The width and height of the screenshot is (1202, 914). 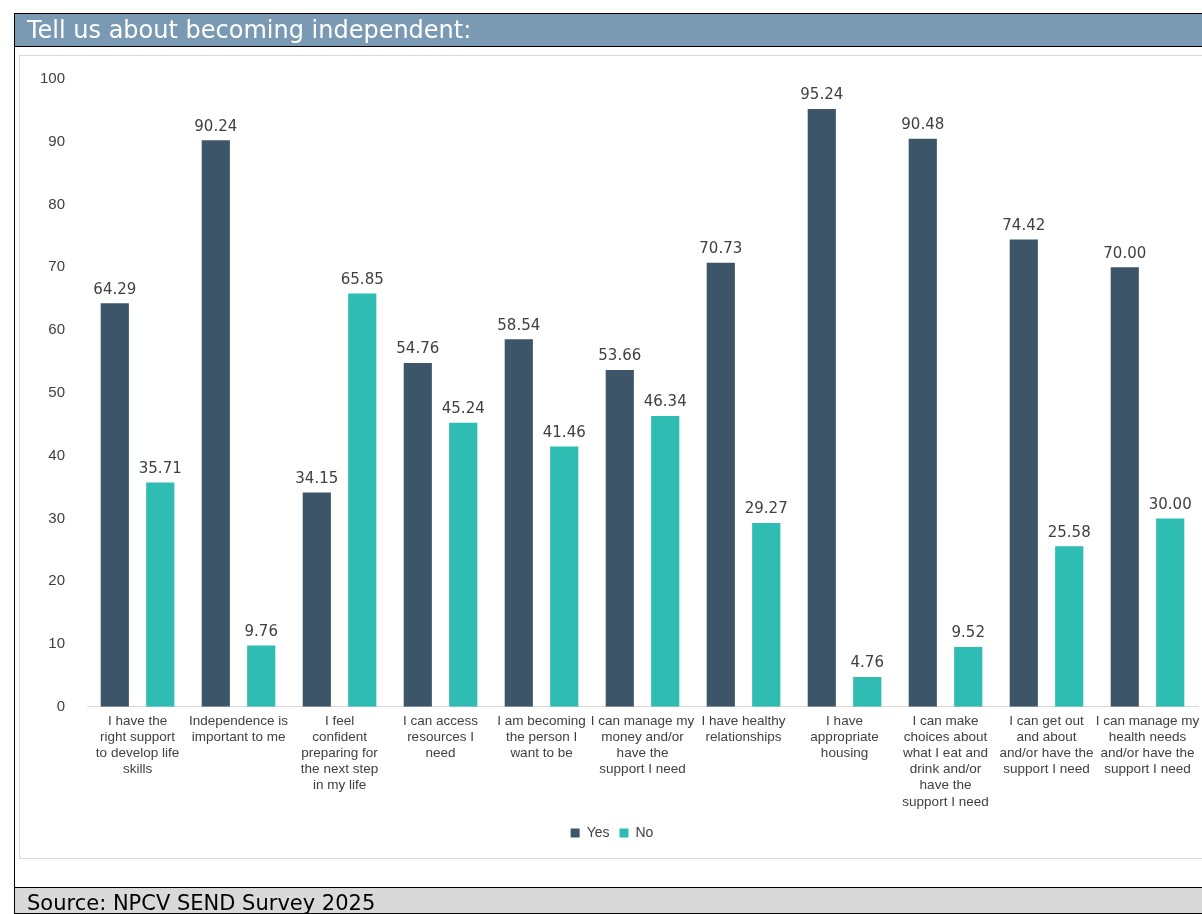 What do you see at coordinates (463, 408) in the screenshot?
I see `data-label: 45.24` at bounding box center [463, 408].